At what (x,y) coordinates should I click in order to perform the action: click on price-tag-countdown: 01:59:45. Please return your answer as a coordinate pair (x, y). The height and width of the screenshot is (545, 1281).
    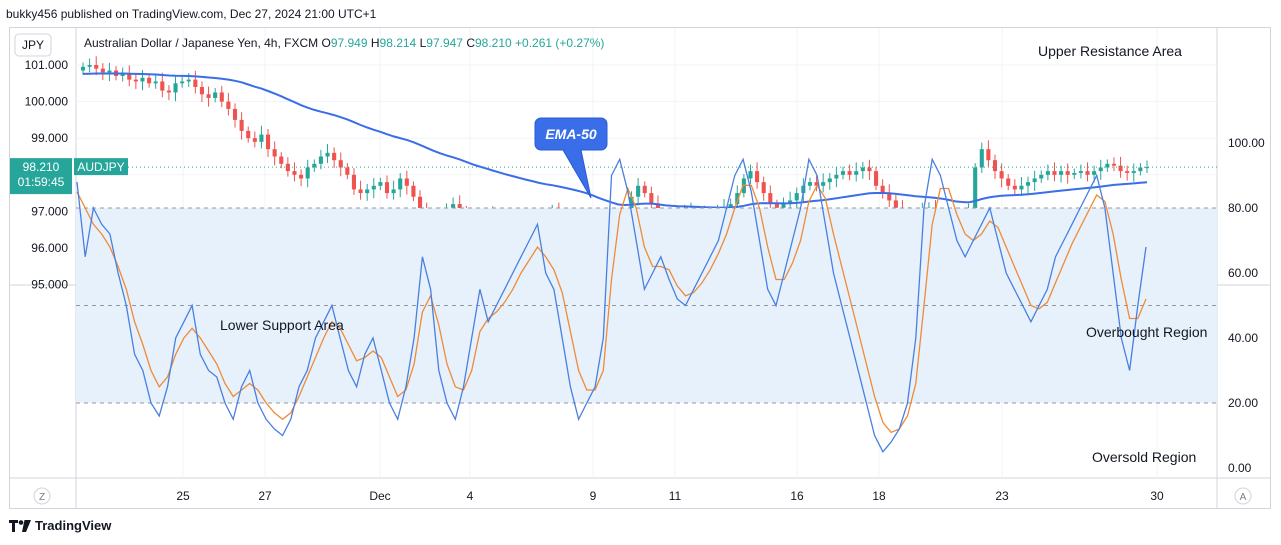
    Looking at the image, I should click on (41, 182).